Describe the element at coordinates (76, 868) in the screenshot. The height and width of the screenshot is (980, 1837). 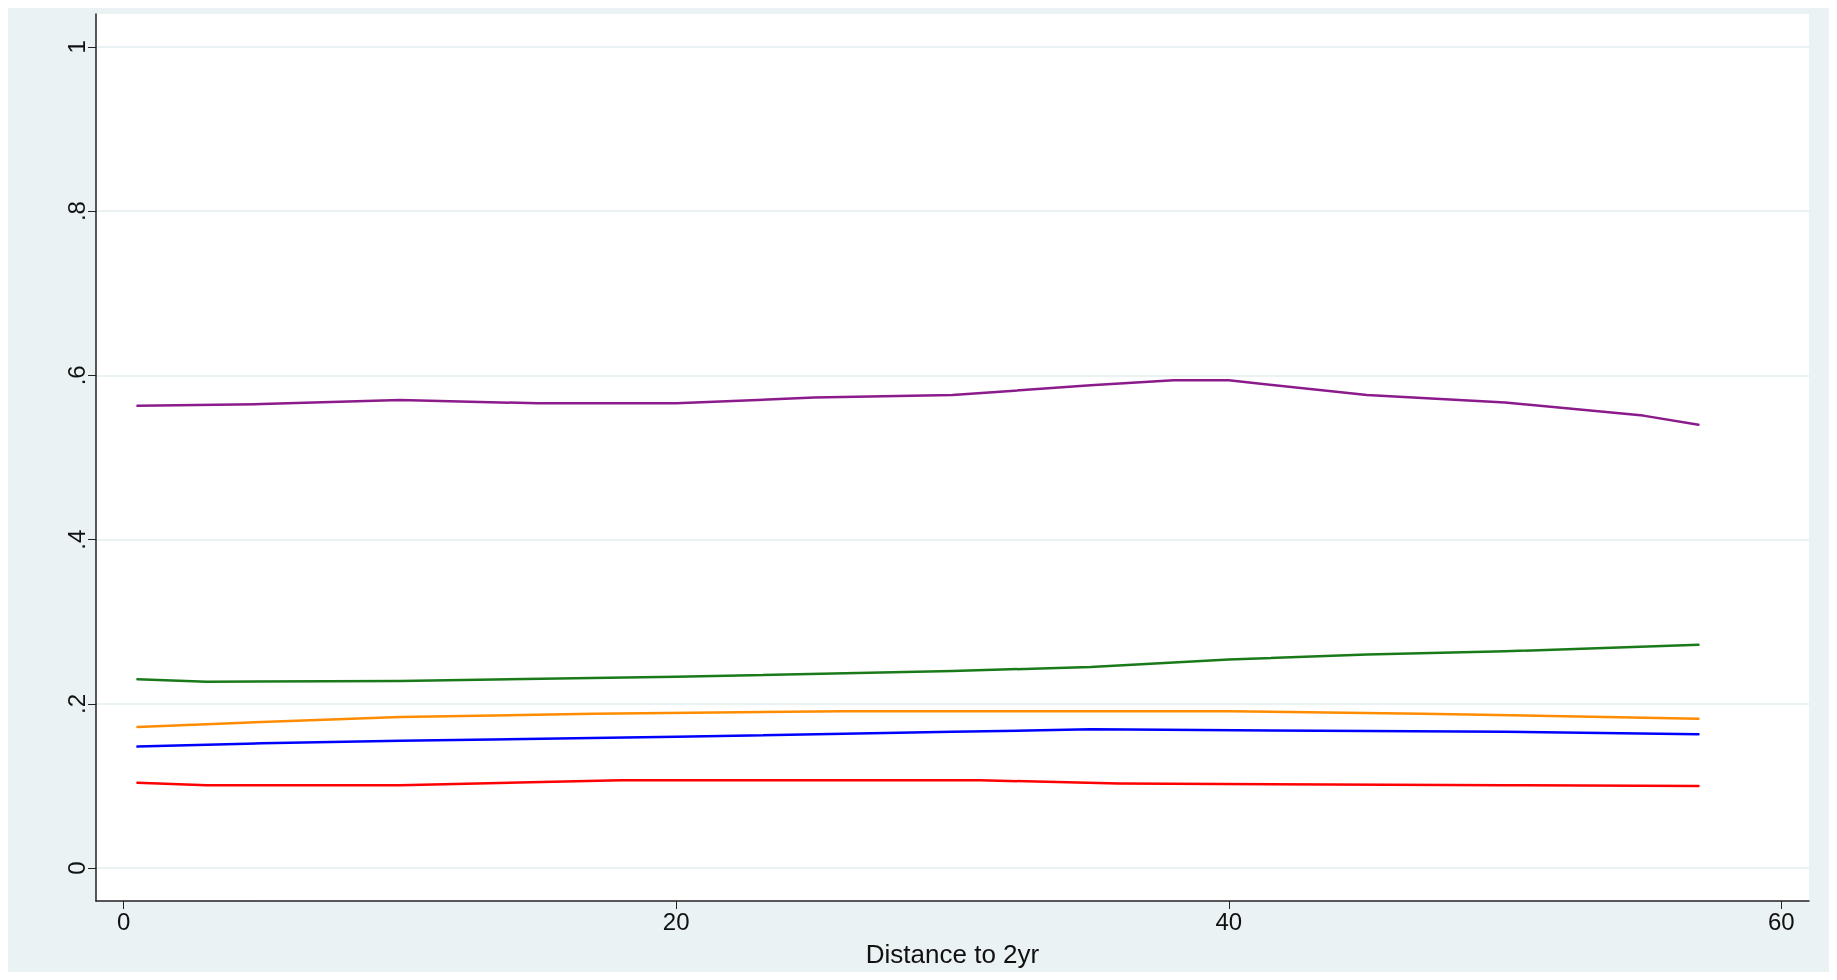
I see `y-tick-label: 0` at that location.